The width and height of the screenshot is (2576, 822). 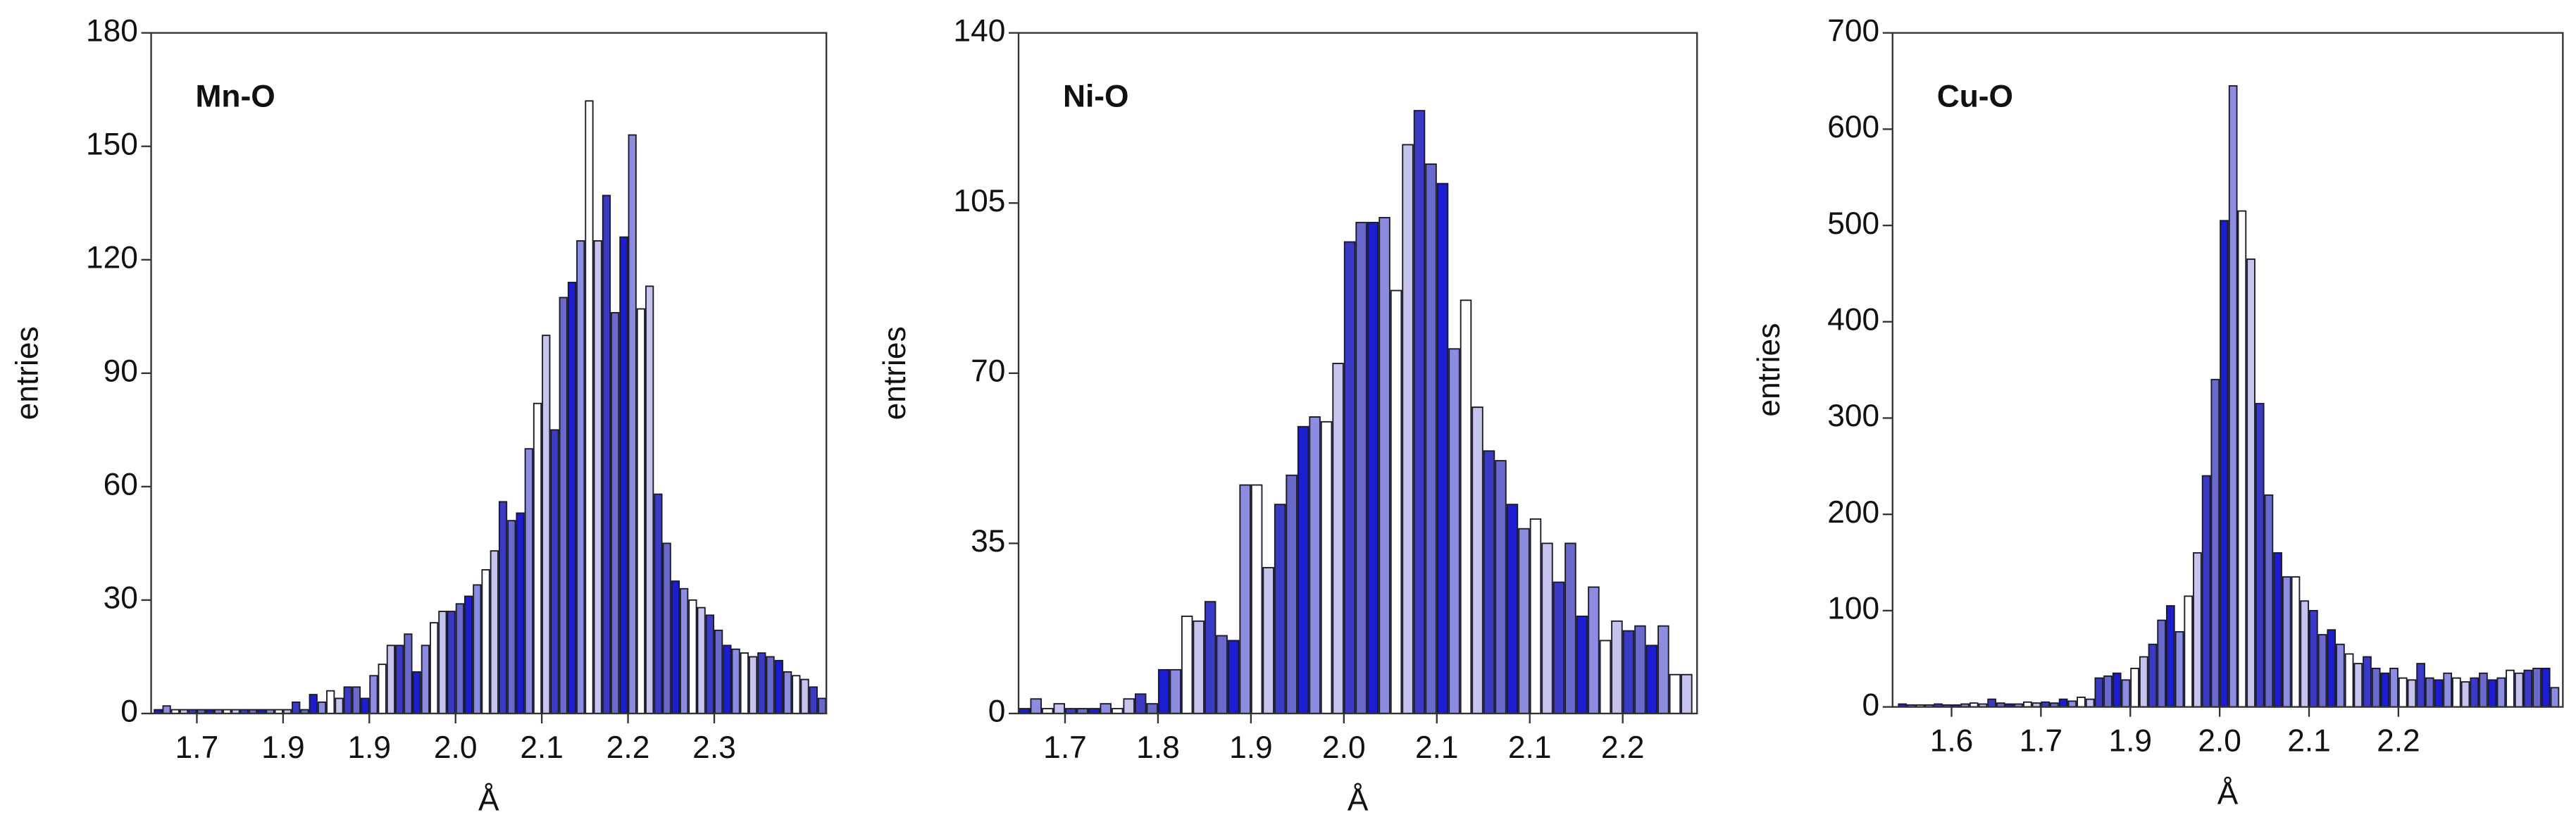 What do you see at coordinates (714, 747) in the screenshot?
I see `x-tick-label: 2.3` at bounding box center [714, 747].